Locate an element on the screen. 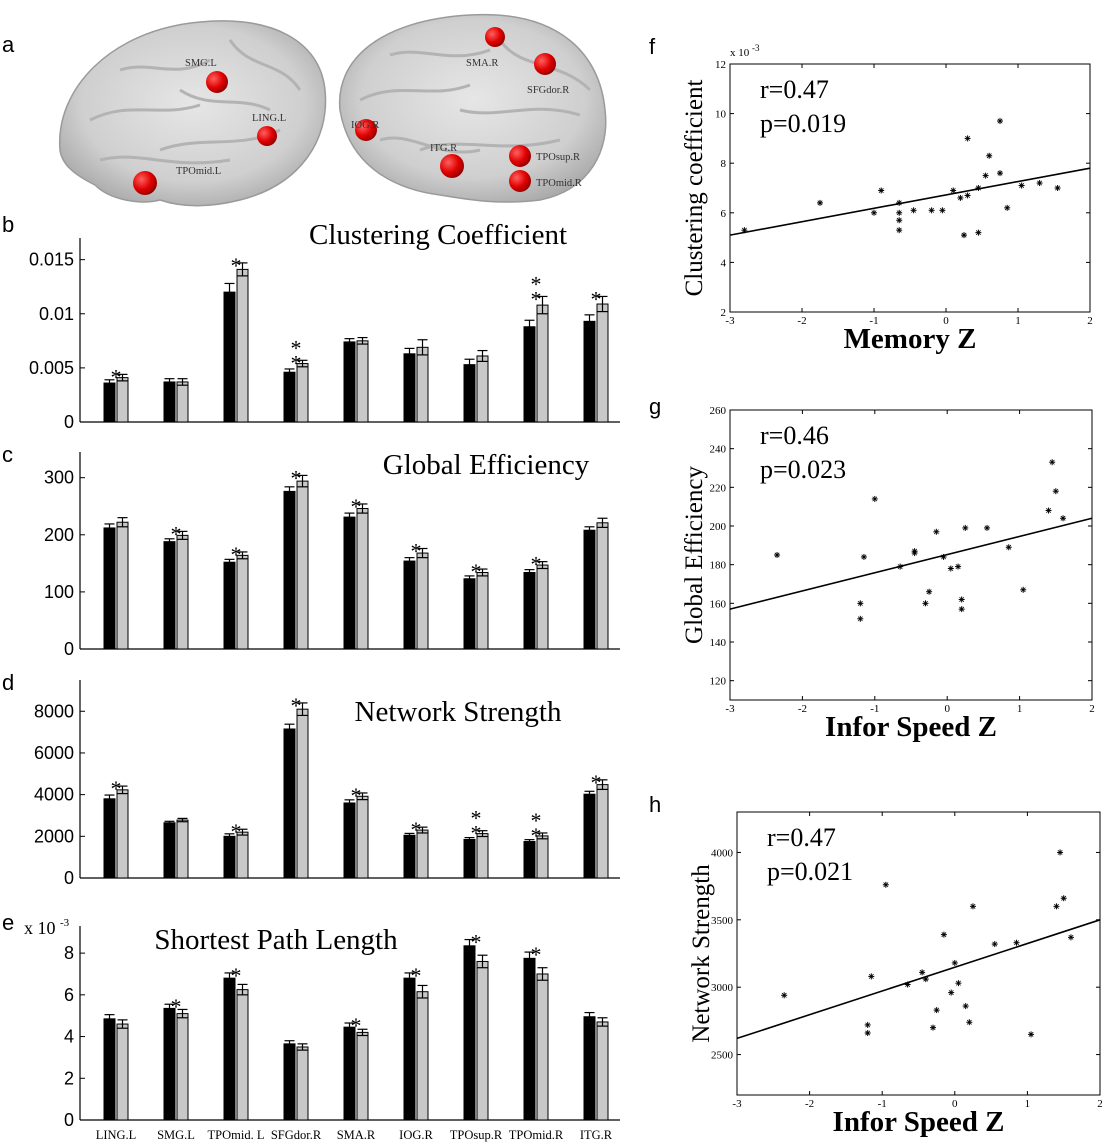 The image size is (1105, 1145). x-tick-label: -2 is located at coordinates (809, 1104).